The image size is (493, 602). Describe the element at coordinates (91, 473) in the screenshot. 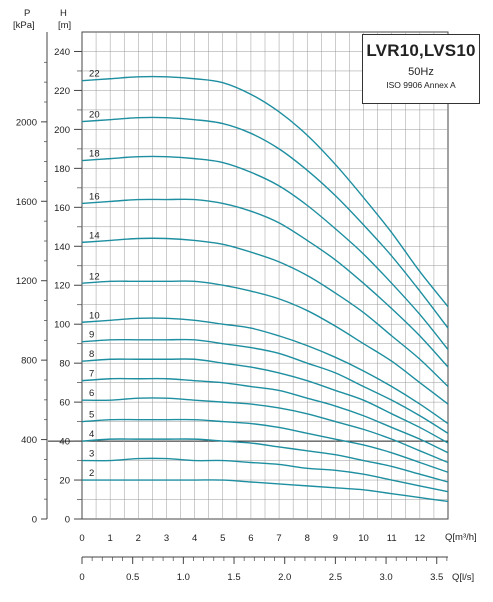

I see `stage-label-2: 2` at that location.